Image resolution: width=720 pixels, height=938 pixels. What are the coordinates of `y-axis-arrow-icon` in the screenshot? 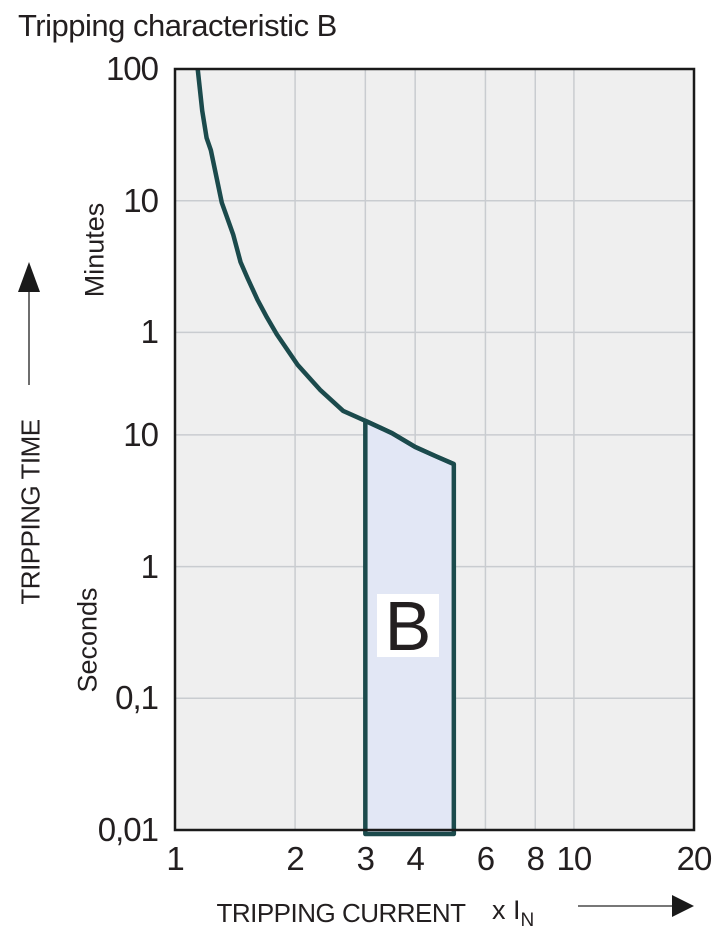 It's located at (29, 323).